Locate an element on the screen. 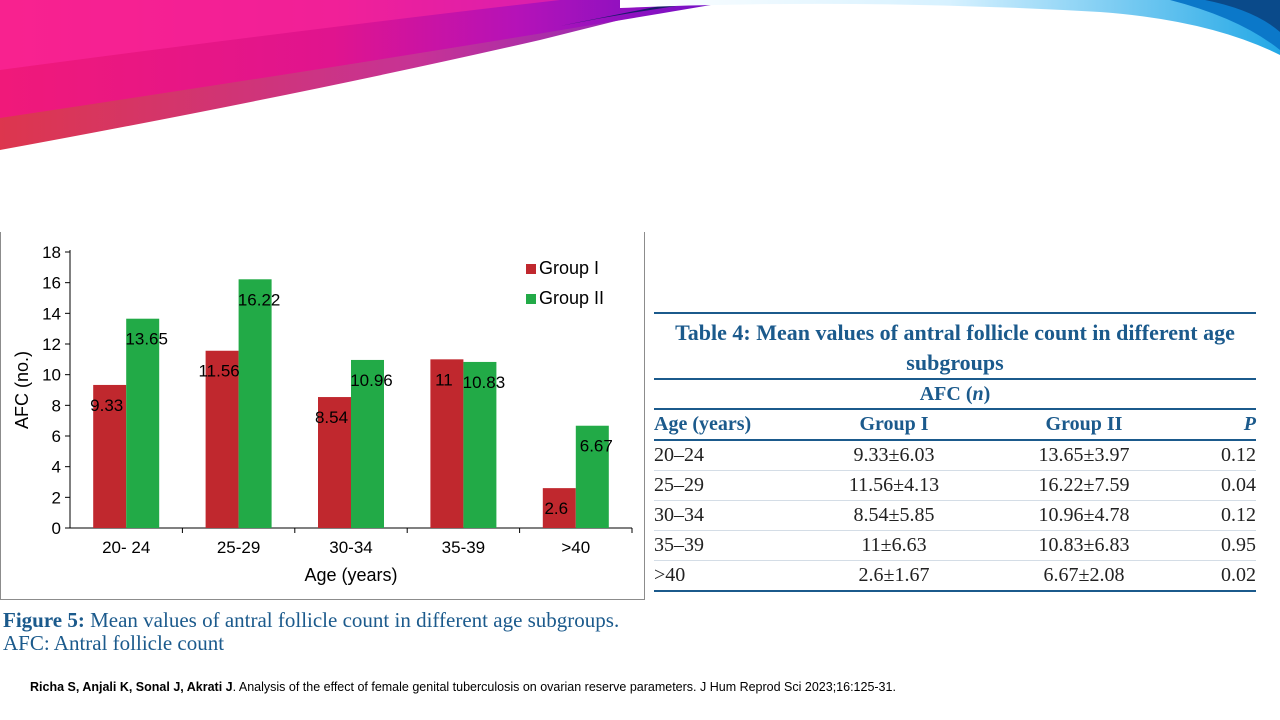  y-tick-label: 12 is located at coordinates (51, 344).